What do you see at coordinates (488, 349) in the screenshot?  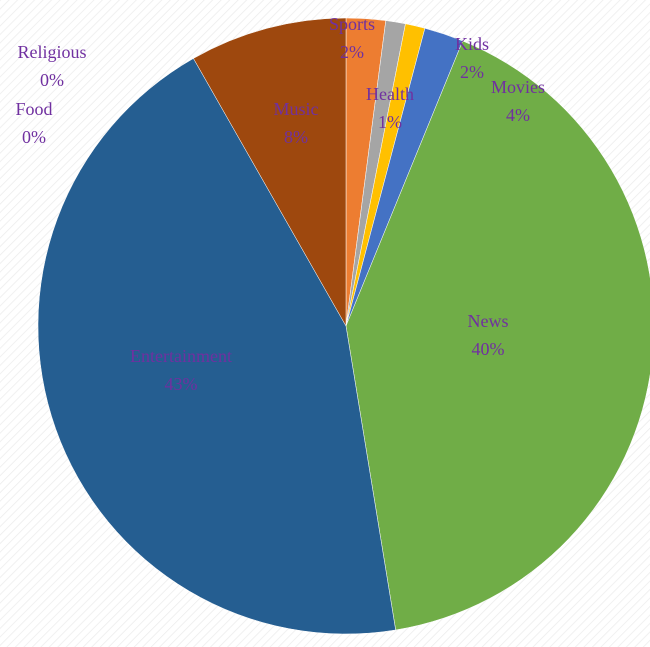 I see `data-label-news-percent: 40%` at bounding box center [488, 349].